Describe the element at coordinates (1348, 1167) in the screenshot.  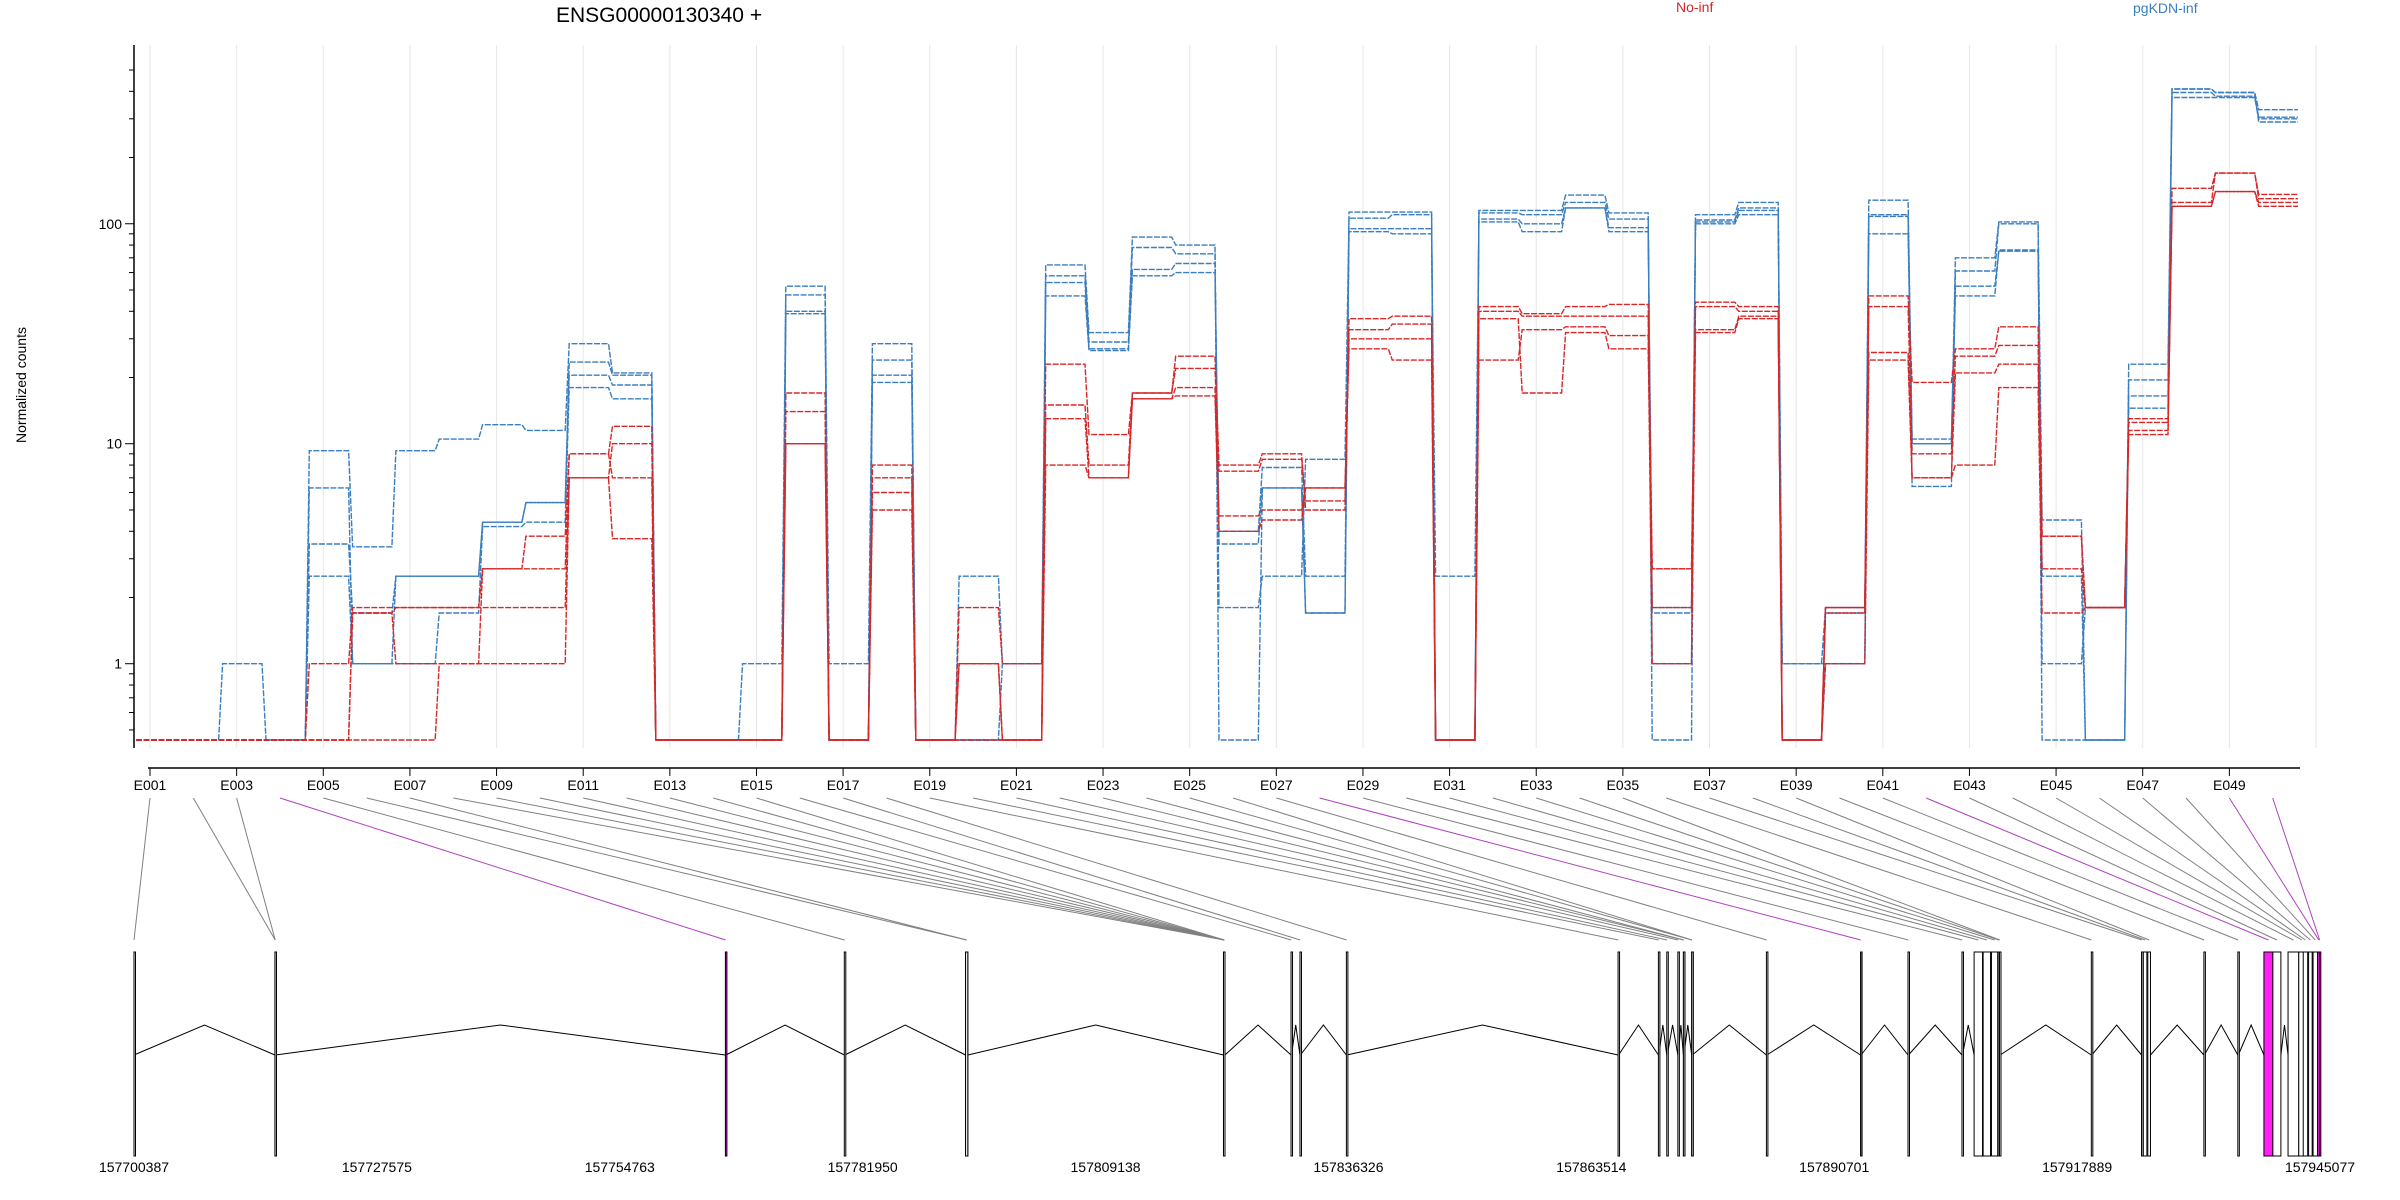
I see `genomic-tick-label: 157836326` at that location.